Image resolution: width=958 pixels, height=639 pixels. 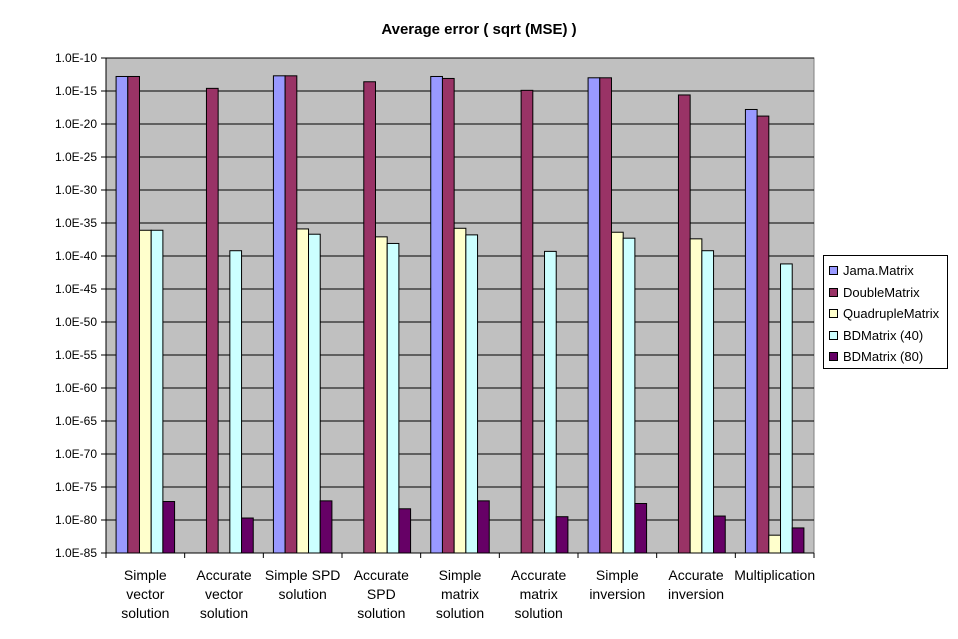 I want to click on x-category-label: Simple matrix solution, so click(x=460, y=594).